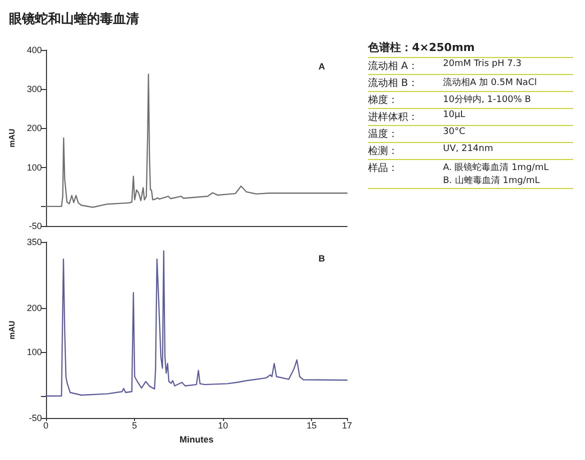  I want to click on x-tick-label: 15, so click(311, 425).